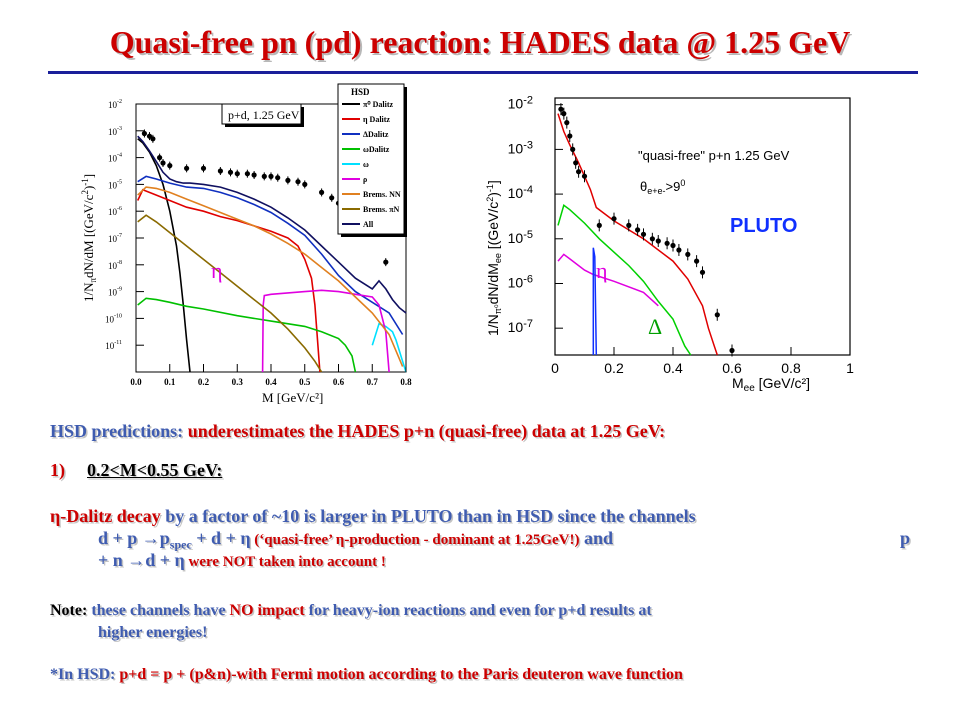 This screenshot has height=720, width=960. I want to click on hsd-x-tick-label: 0.0, so click(136, 382).